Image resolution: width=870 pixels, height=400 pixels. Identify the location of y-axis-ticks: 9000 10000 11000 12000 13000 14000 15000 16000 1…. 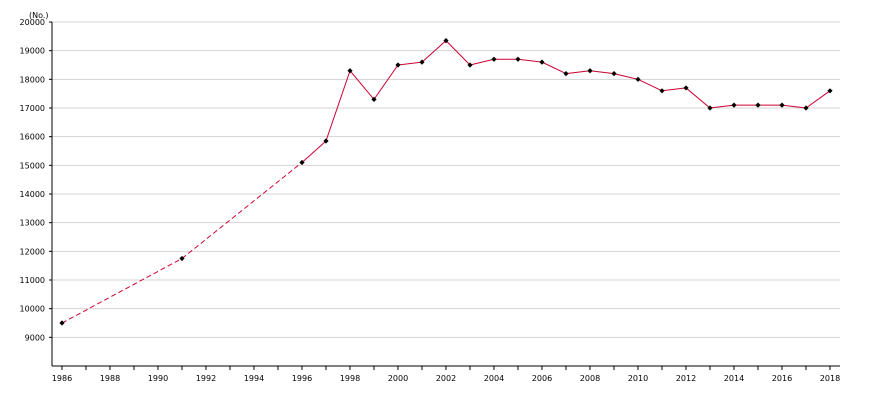
(36, 180).